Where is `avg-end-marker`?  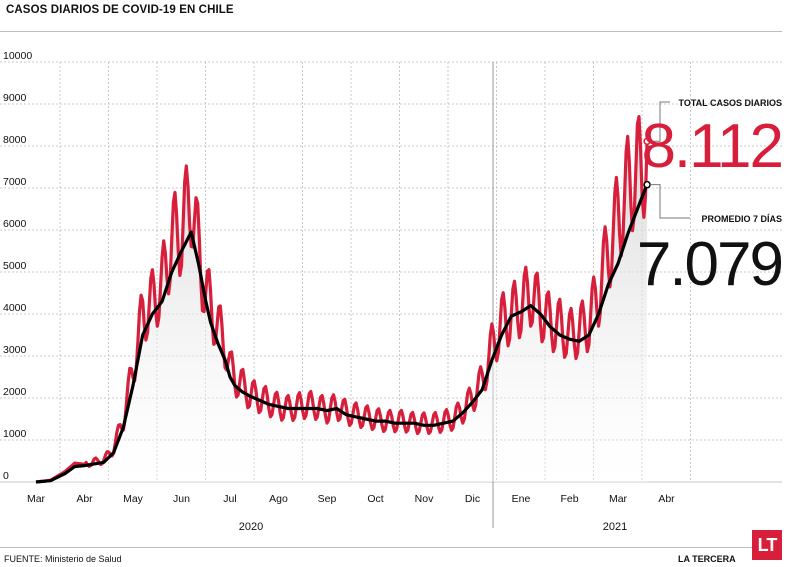
avg-end-marker is located at coordinates (647, 184).